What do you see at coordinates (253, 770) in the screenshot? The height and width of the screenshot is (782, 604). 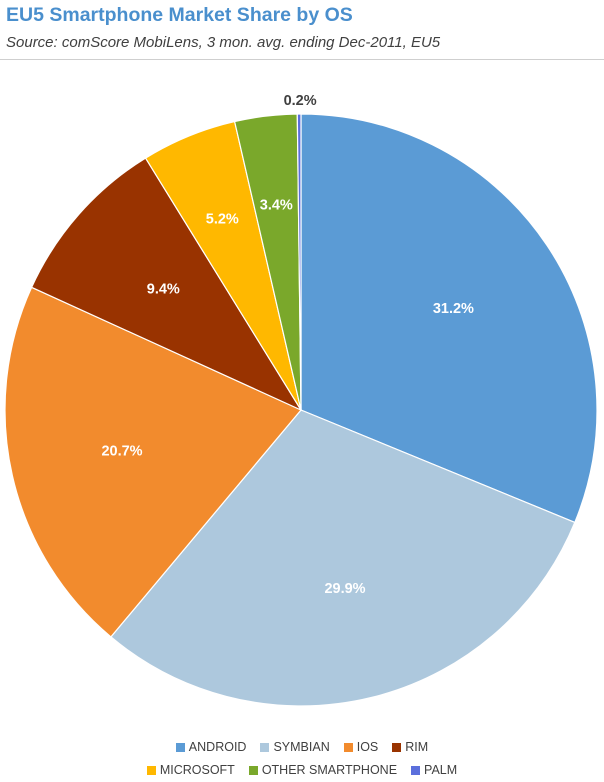 I see `legend-swatch-other-smartphone` at bounding box center [253, 770].